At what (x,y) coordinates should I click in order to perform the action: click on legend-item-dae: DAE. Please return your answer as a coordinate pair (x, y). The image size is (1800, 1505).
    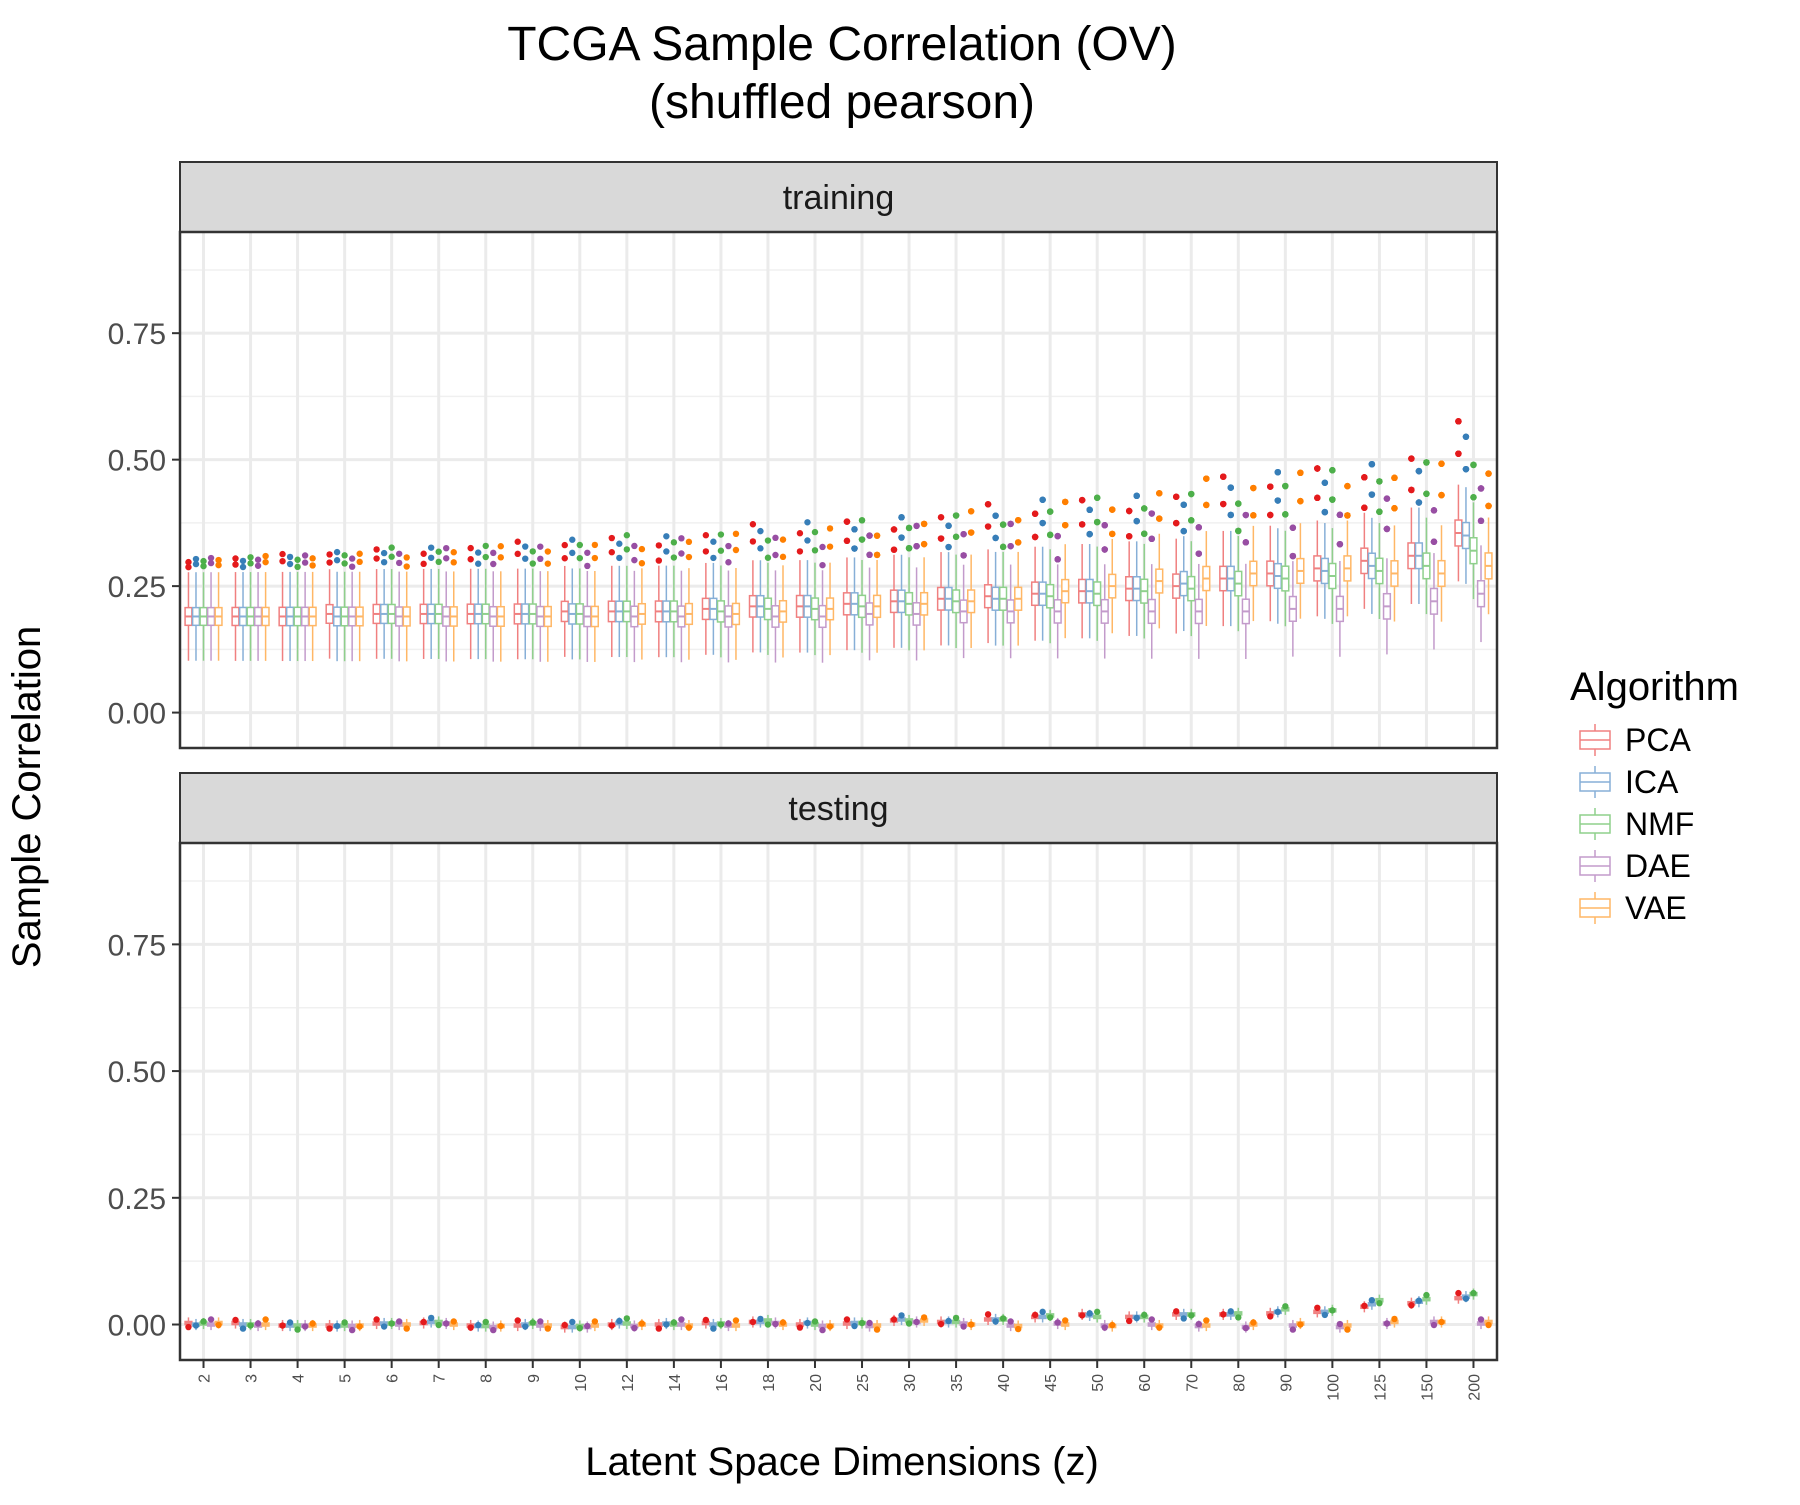
    Looking at the image, I should click on (1635, 866).